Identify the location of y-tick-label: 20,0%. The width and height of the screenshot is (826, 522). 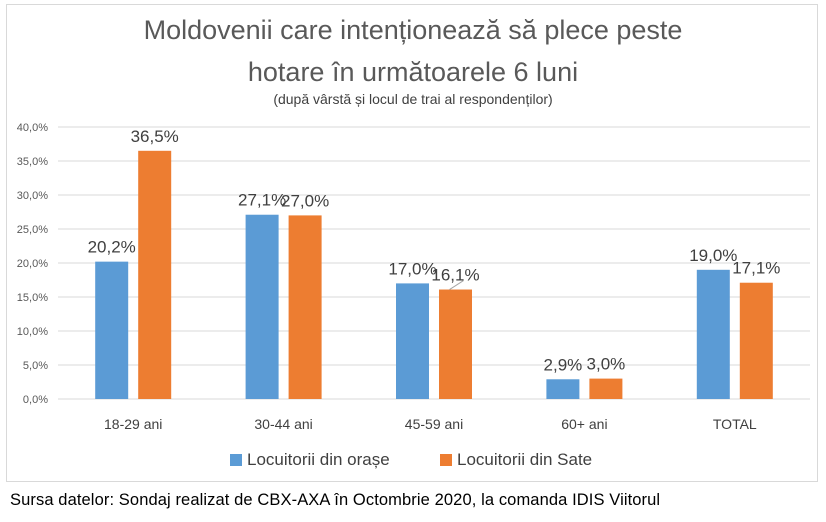
(32, 264).